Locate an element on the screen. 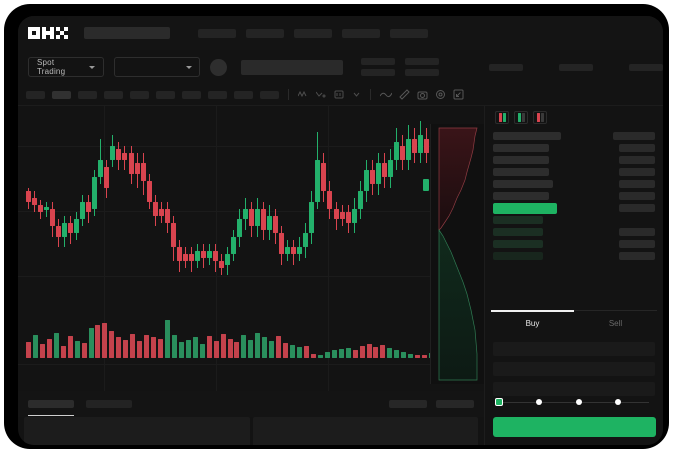 The image size is (673, 453). last-price is located at coordinates (291, 67).